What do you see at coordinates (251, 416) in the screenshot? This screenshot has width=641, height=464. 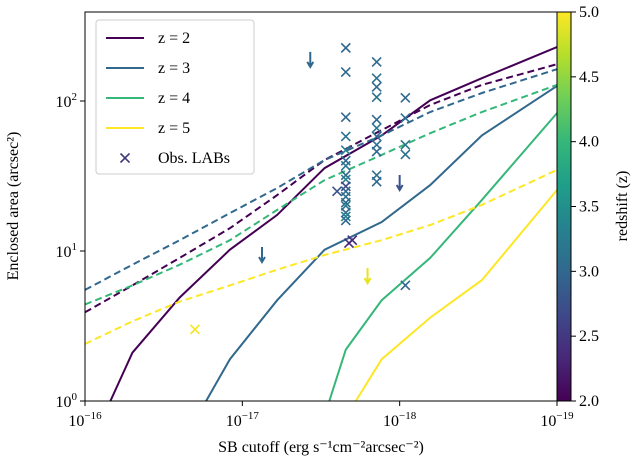 I see `tick-exponent: −17` at bounding box center [251, 416].